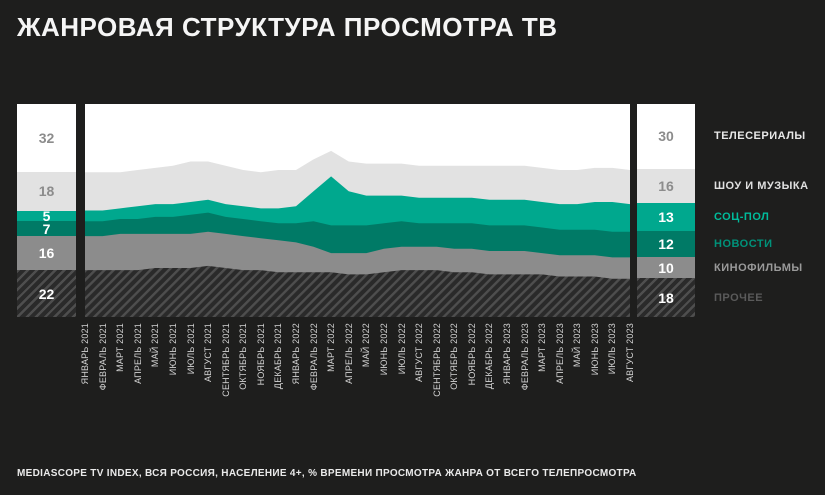  Describe the element at coordinates (401, 349) in the screenshot. I see `x-axis-label: ИЮЛЬ 2022` at that location.